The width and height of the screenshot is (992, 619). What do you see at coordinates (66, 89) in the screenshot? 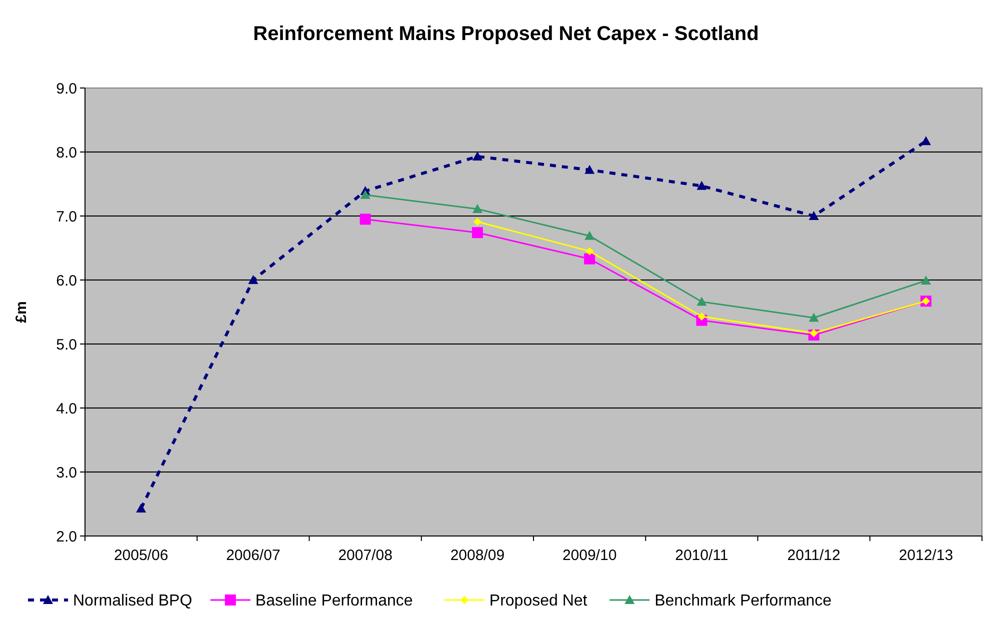
I see `y-tick-label: 9.0` at bounding box center [66, 89].